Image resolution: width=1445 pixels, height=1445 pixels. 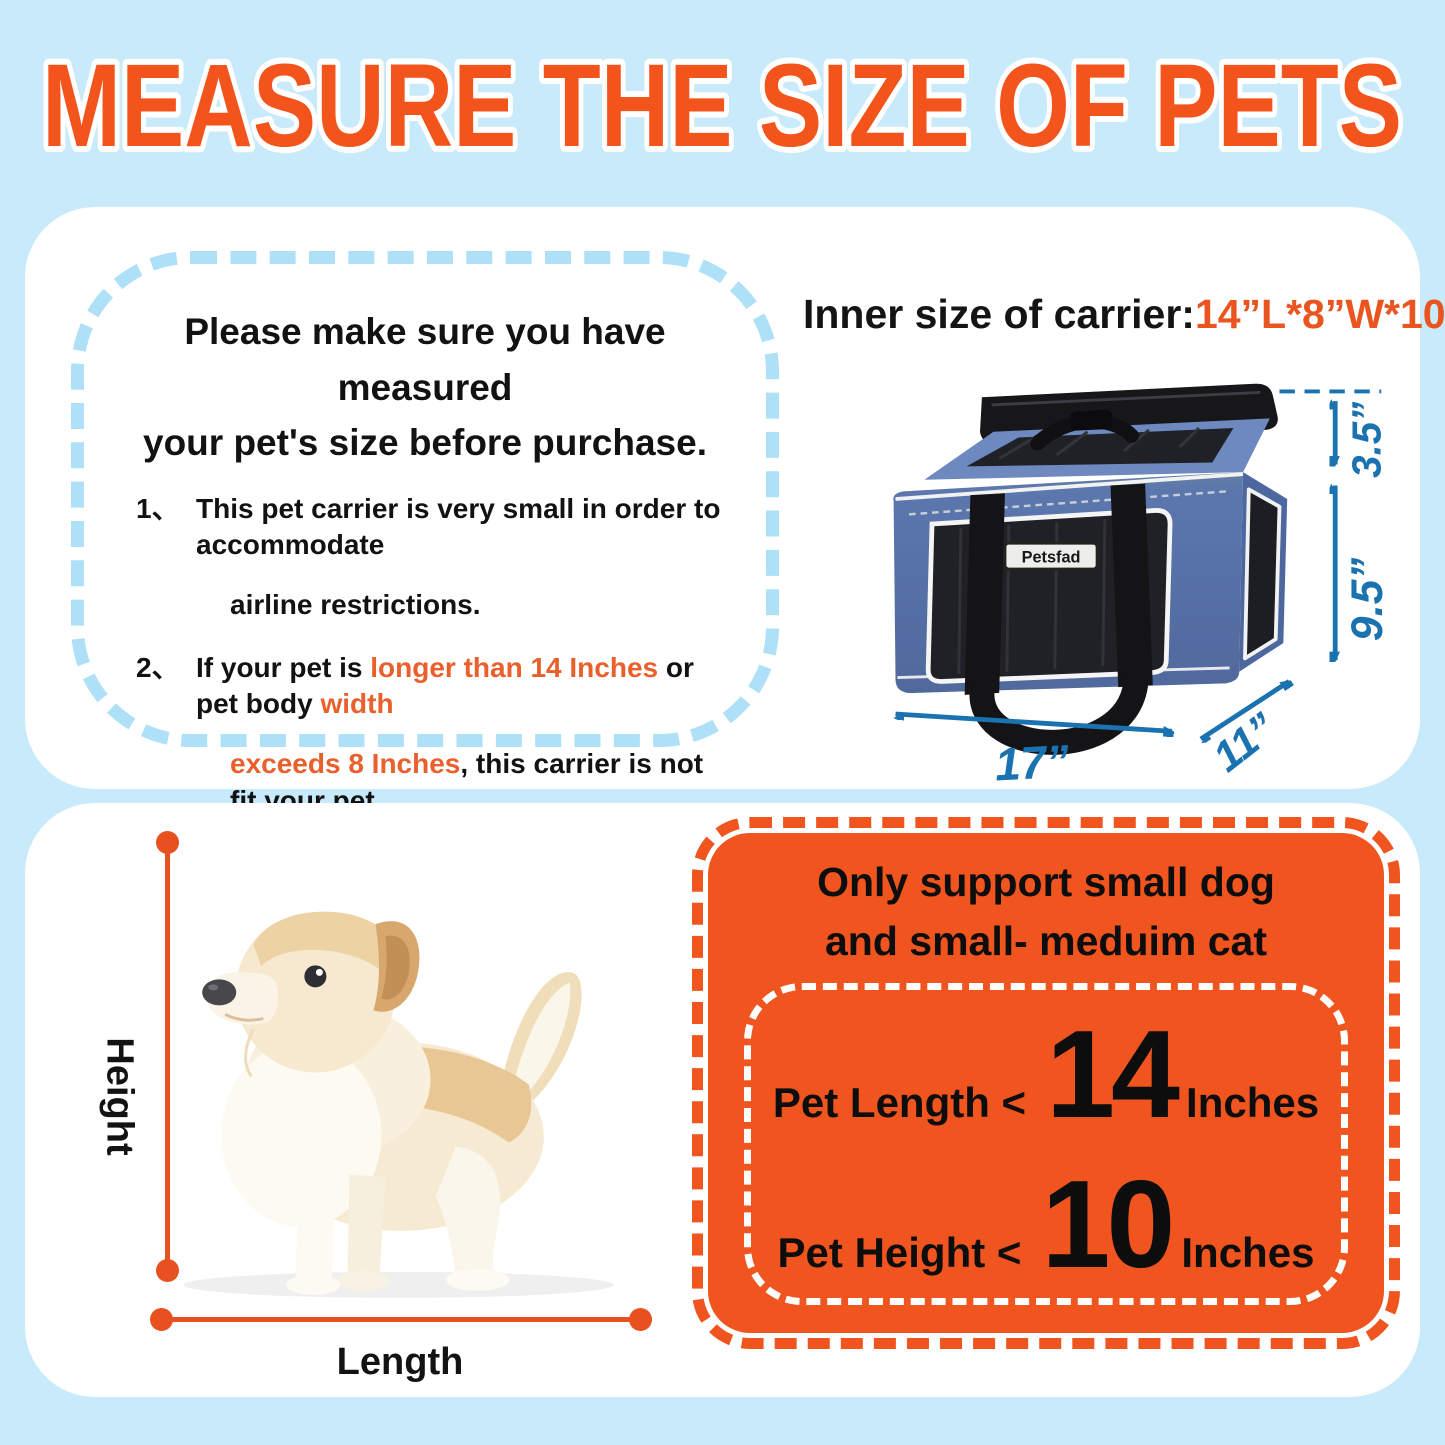 What do you see at coordinates (119, 1096) in the screenshot?
I see `height-label: Height` at bounding box center [119, 1096].